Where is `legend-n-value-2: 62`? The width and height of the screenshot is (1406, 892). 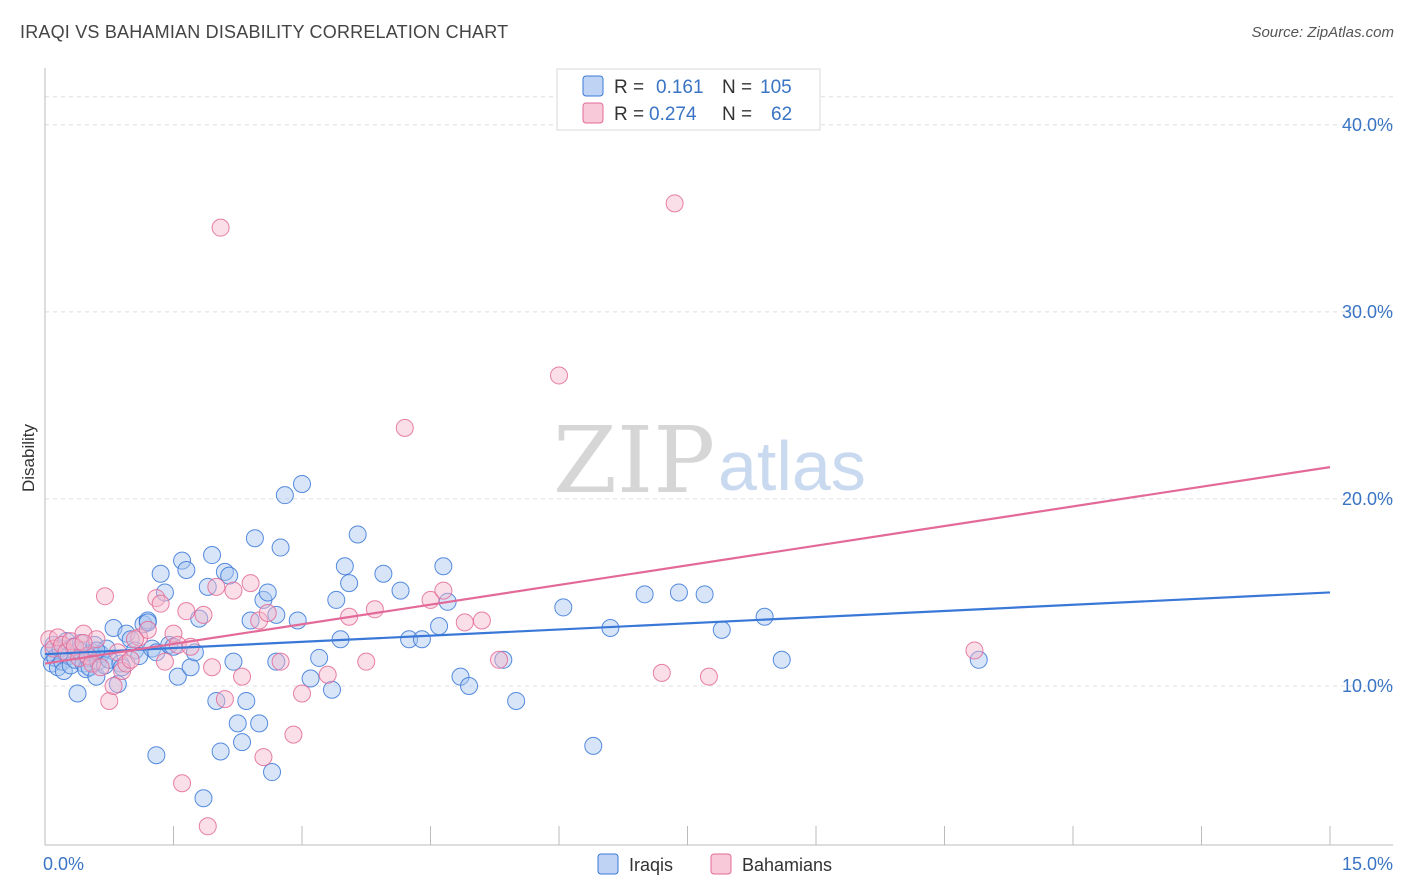
legend-n-value-2: 62 is located at coordinates (781, 114).